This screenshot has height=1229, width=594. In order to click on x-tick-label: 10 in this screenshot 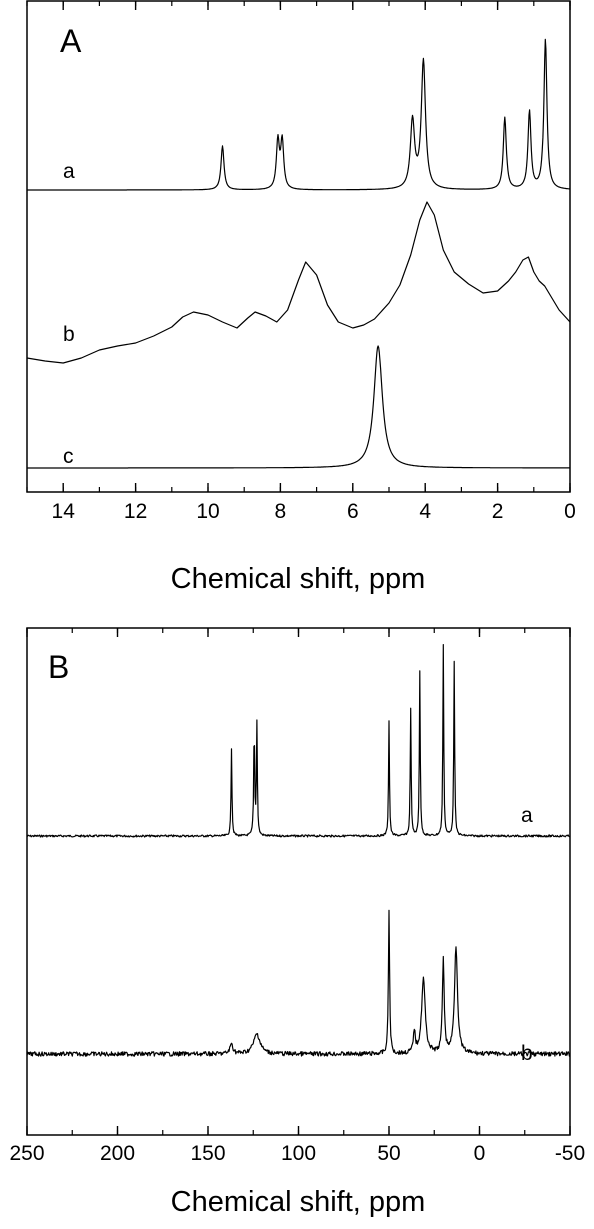, I will do `click(207, 511)`.